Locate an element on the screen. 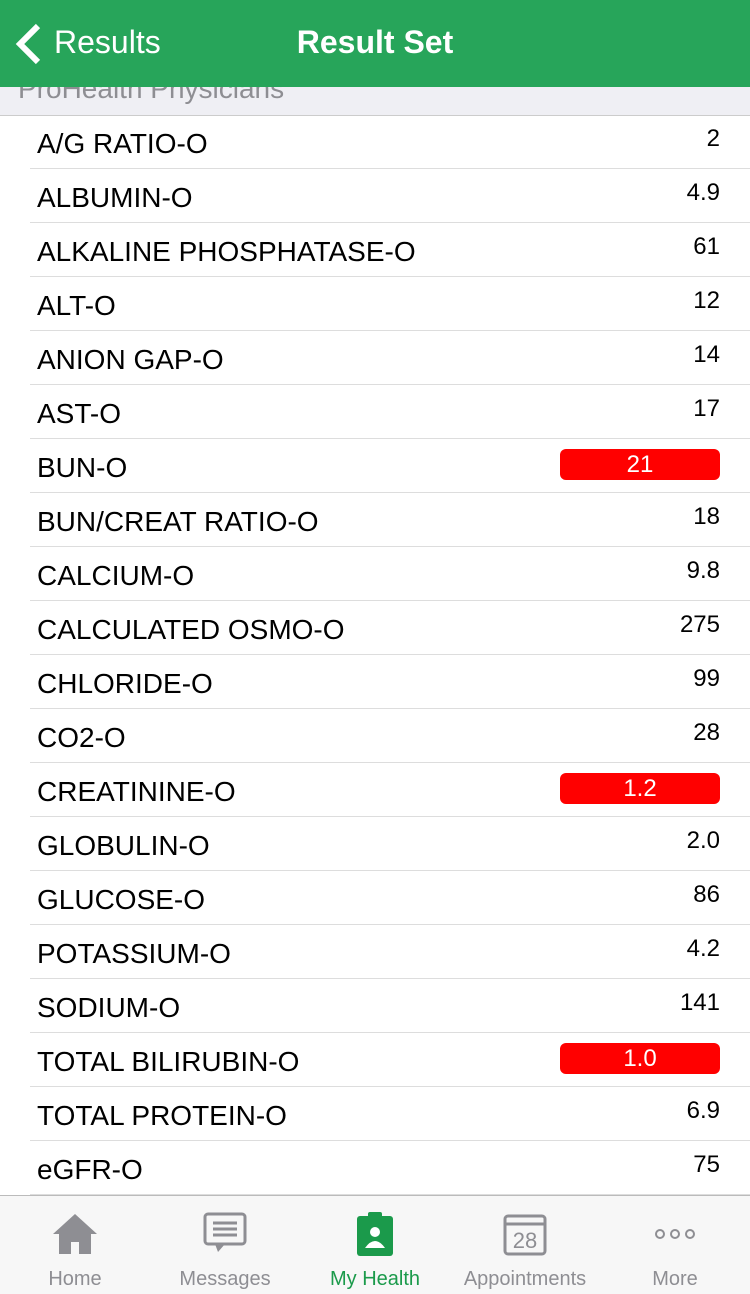  tab: More is located at coordinates (675, 1245).